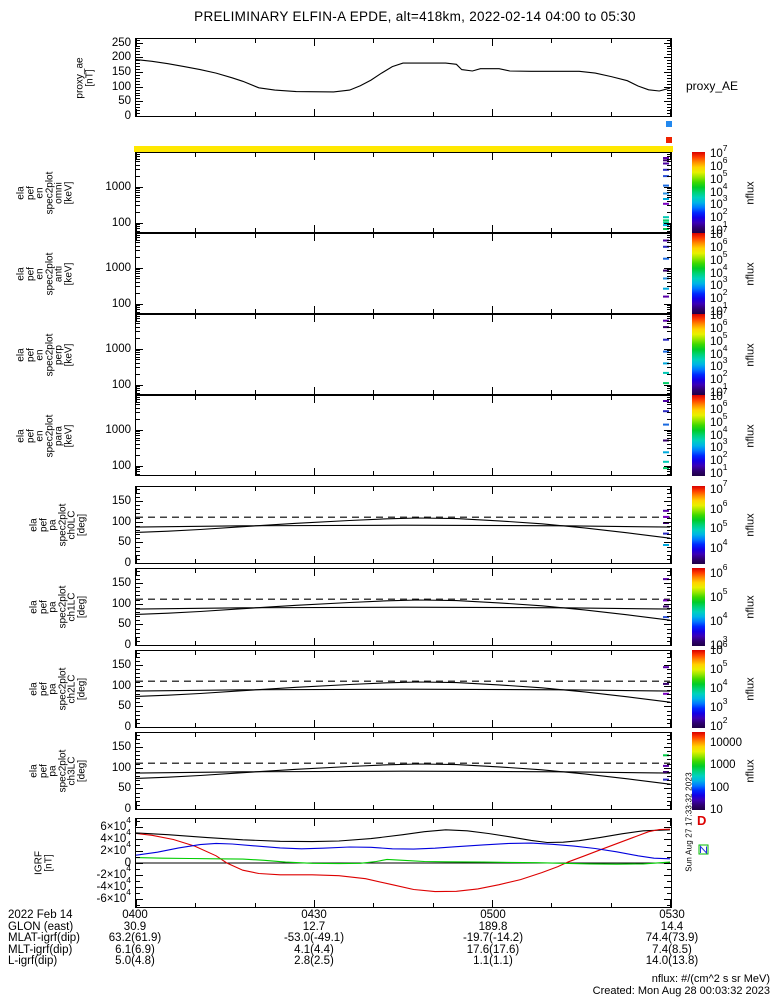 The width and height of the screenshot is (775, 1000). What do you see at coordinates (314, 949) in the screenshot?
I see `axis-row-value: 4.1(4.4)` at bounding box center [314, 949].